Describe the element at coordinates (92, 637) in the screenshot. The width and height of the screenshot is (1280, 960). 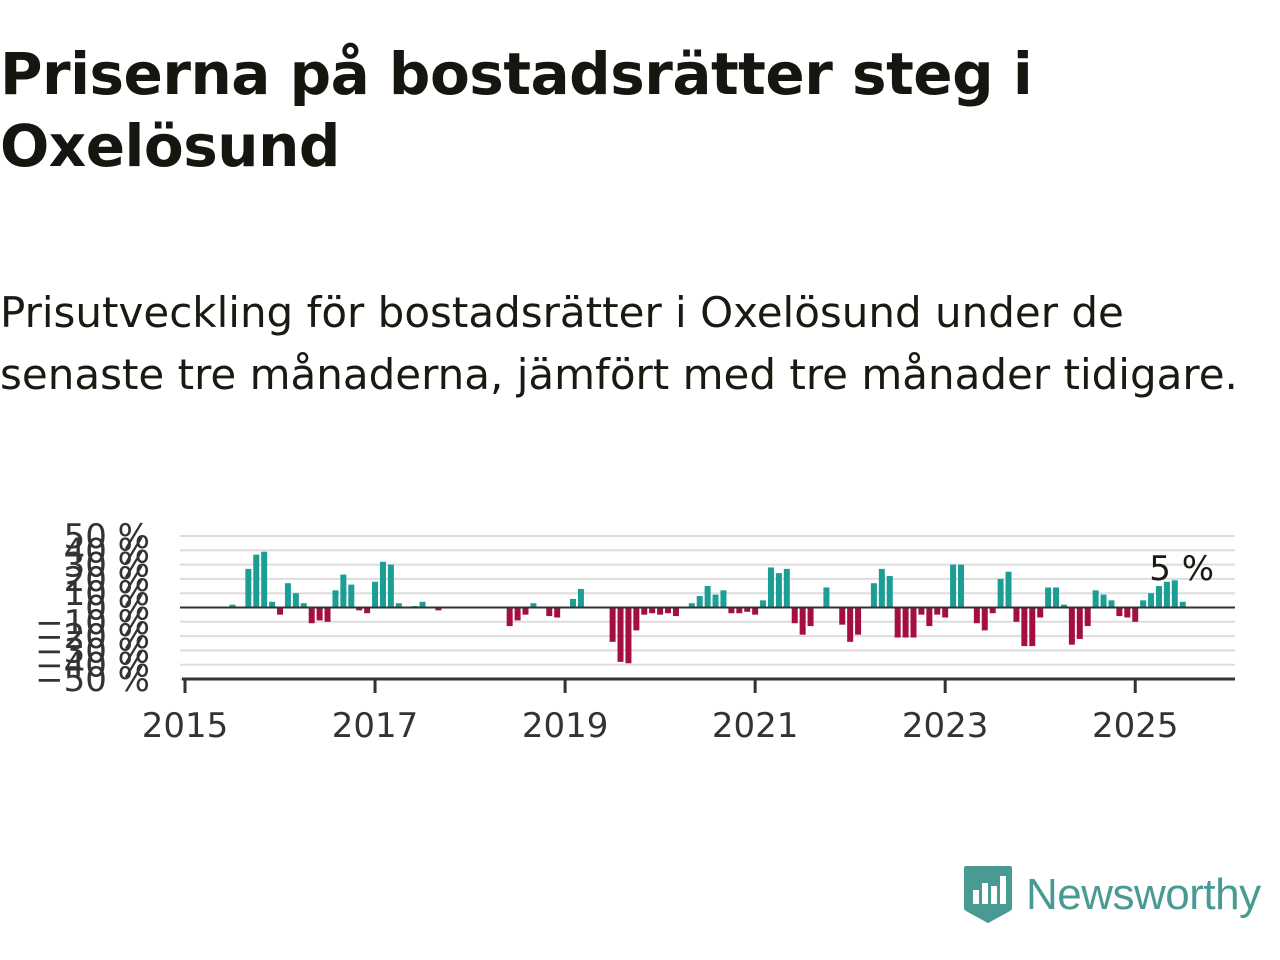
I see `y-tick-label: −20 %` at that location.